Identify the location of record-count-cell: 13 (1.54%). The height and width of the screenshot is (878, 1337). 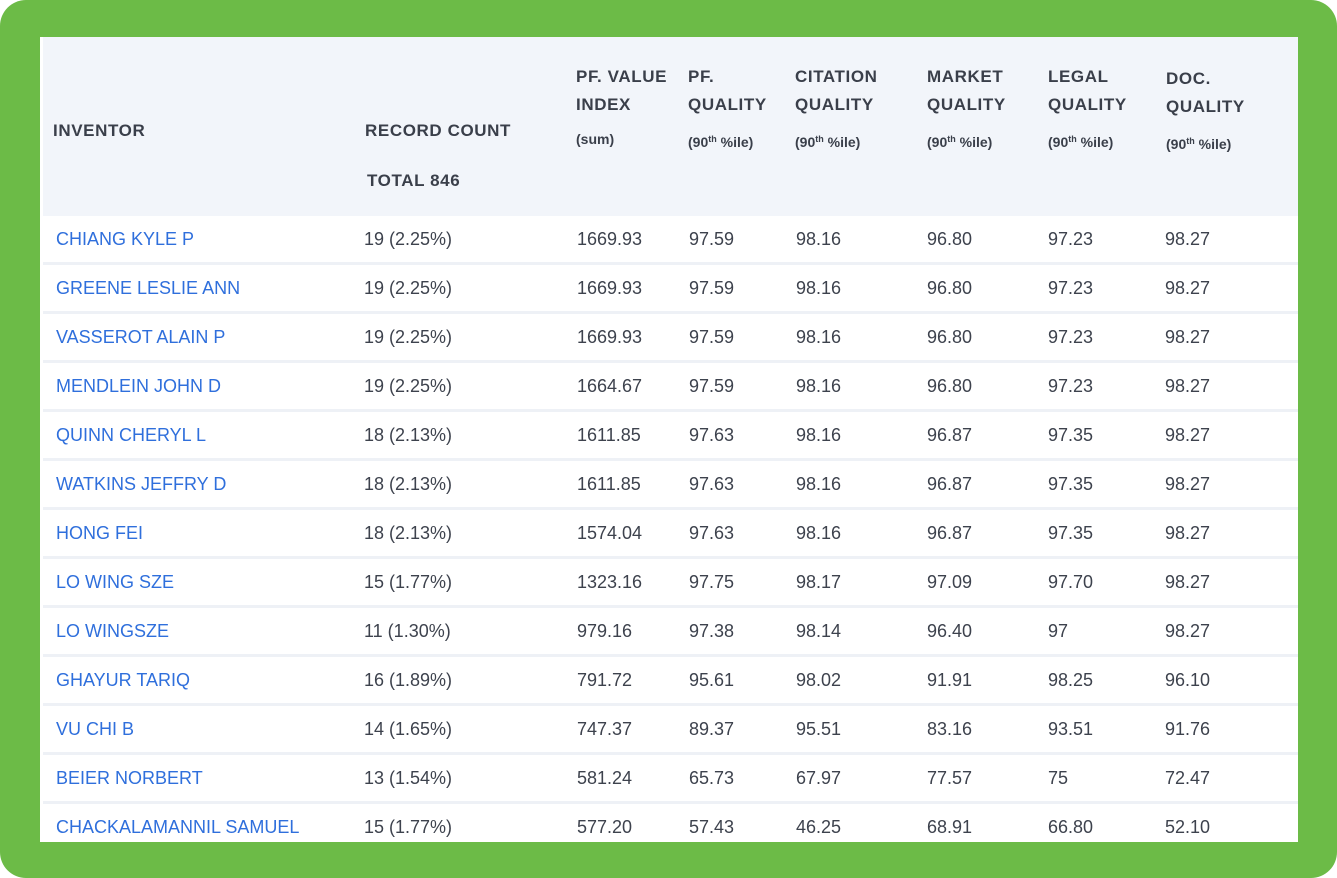
(408, 778).